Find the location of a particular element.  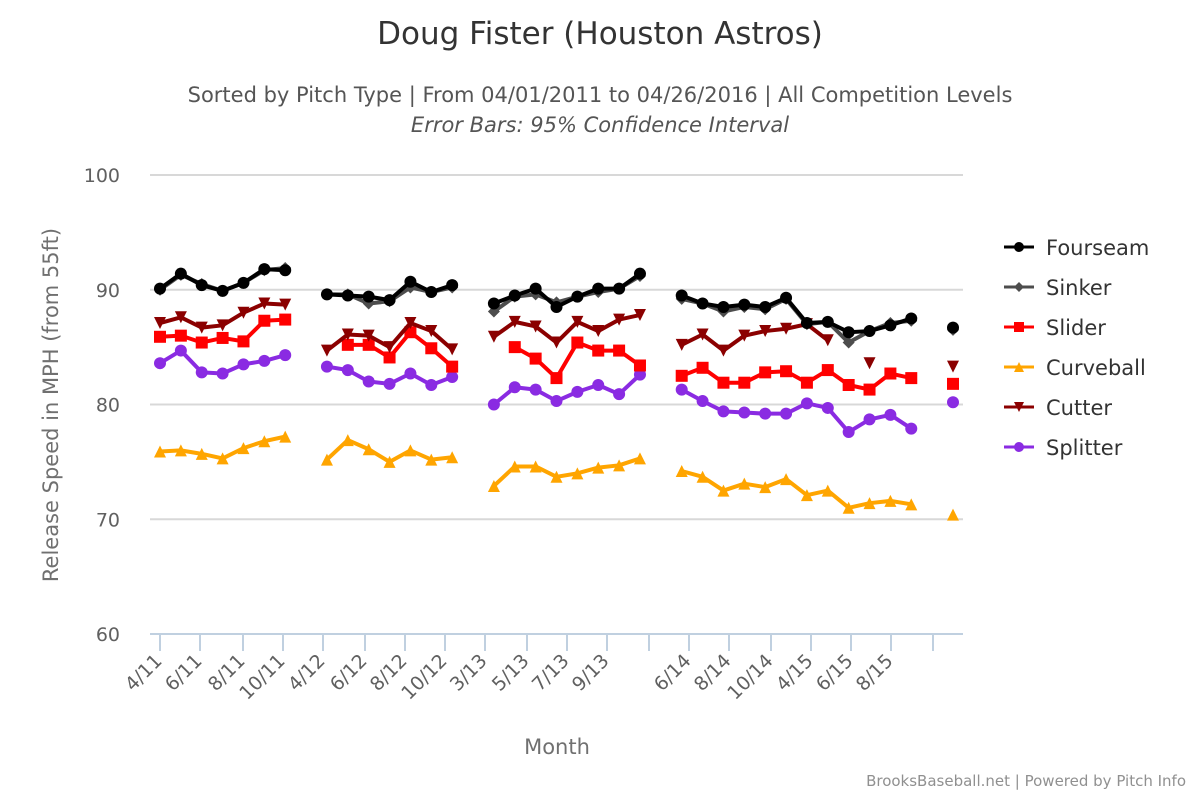

y-tick-label: 90 is located at coordinates (108, 291).